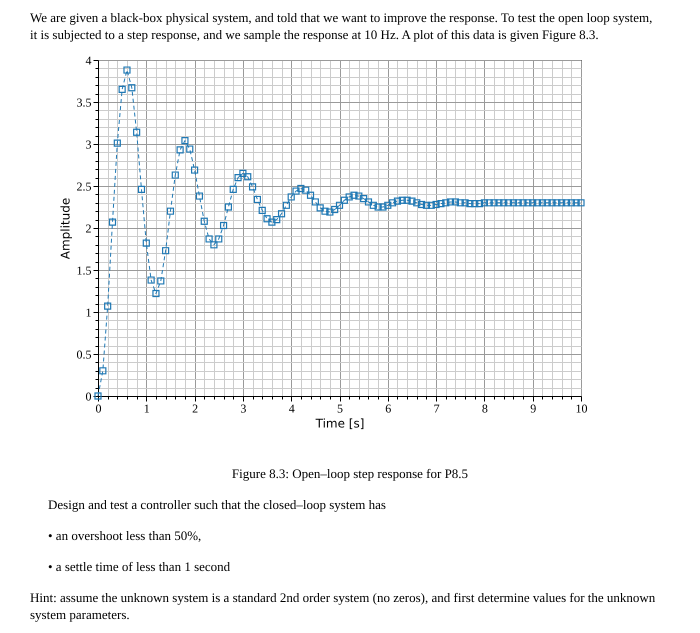 Image resolution: width=700 pixels, height=633 pixels. Describe the element at coordinates (99, 409) in the screenshot. I see `x-tick-label: 0` at that location.